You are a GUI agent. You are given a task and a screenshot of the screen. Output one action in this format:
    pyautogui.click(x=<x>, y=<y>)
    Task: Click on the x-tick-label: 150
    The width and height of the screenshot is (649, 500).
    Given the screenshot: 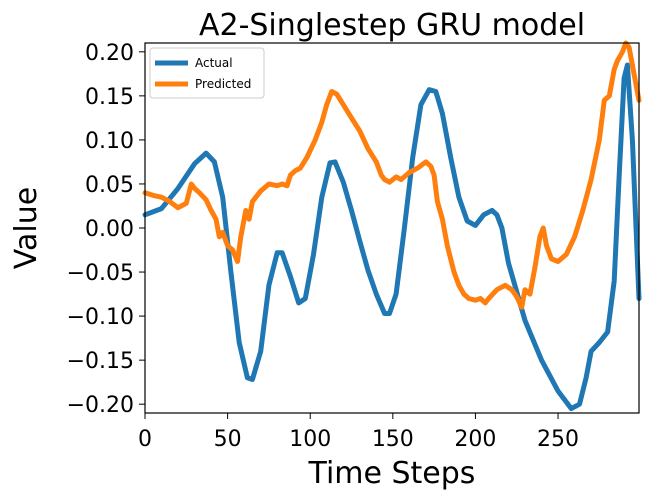 What is the action you would take?
    pyautogui.click(x=393, y=439)
    